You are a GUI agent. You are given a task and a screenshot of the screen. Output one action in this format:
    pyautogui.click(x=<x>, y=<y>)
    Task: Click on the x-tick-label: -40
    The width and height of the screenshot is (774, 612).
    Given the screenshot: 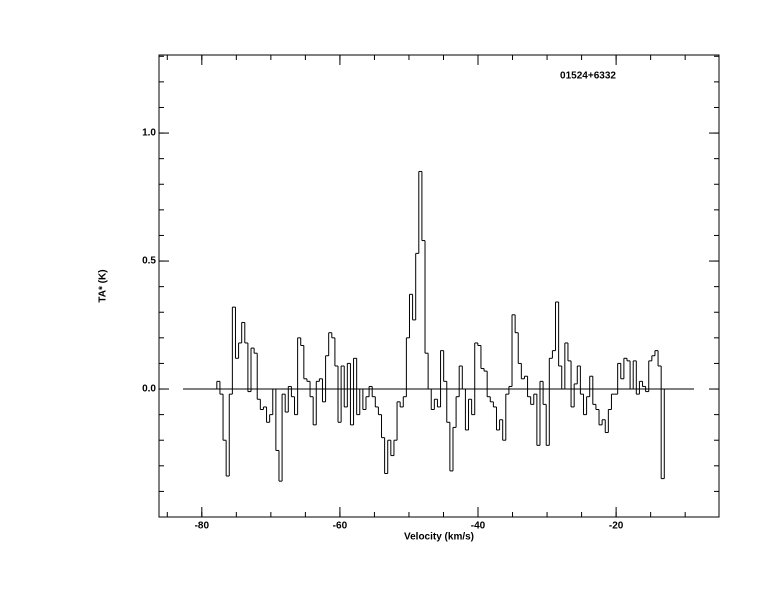 What is the action you would take?
    pyautogui.click(x=478, y=526)
    